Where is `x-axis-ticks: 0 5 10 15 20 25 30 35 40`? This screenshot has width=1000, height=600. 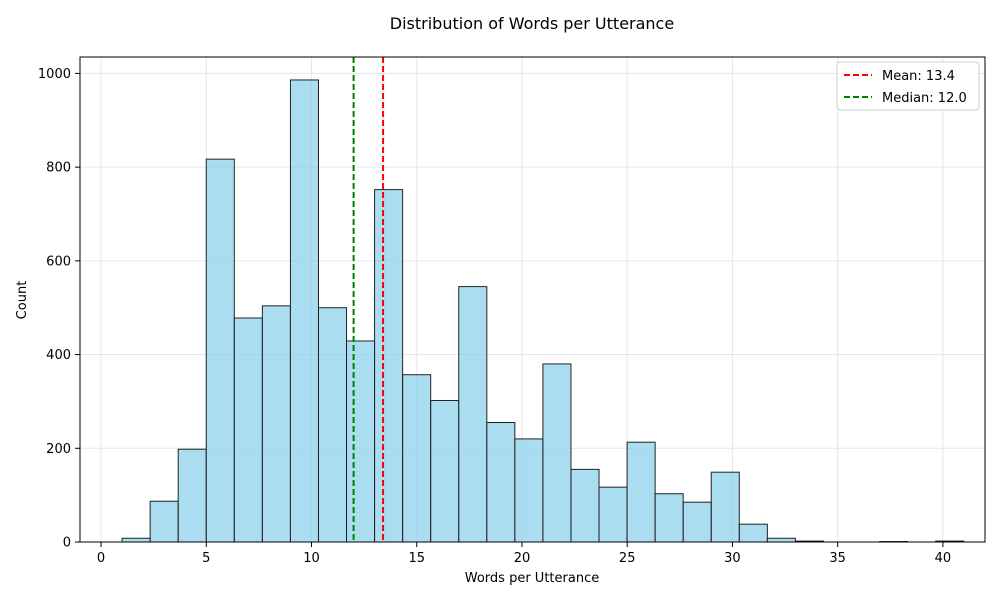 x-axis-ticks: 0 5 10 15 20 25 30 35 40 is located at coordinates (524, 554).